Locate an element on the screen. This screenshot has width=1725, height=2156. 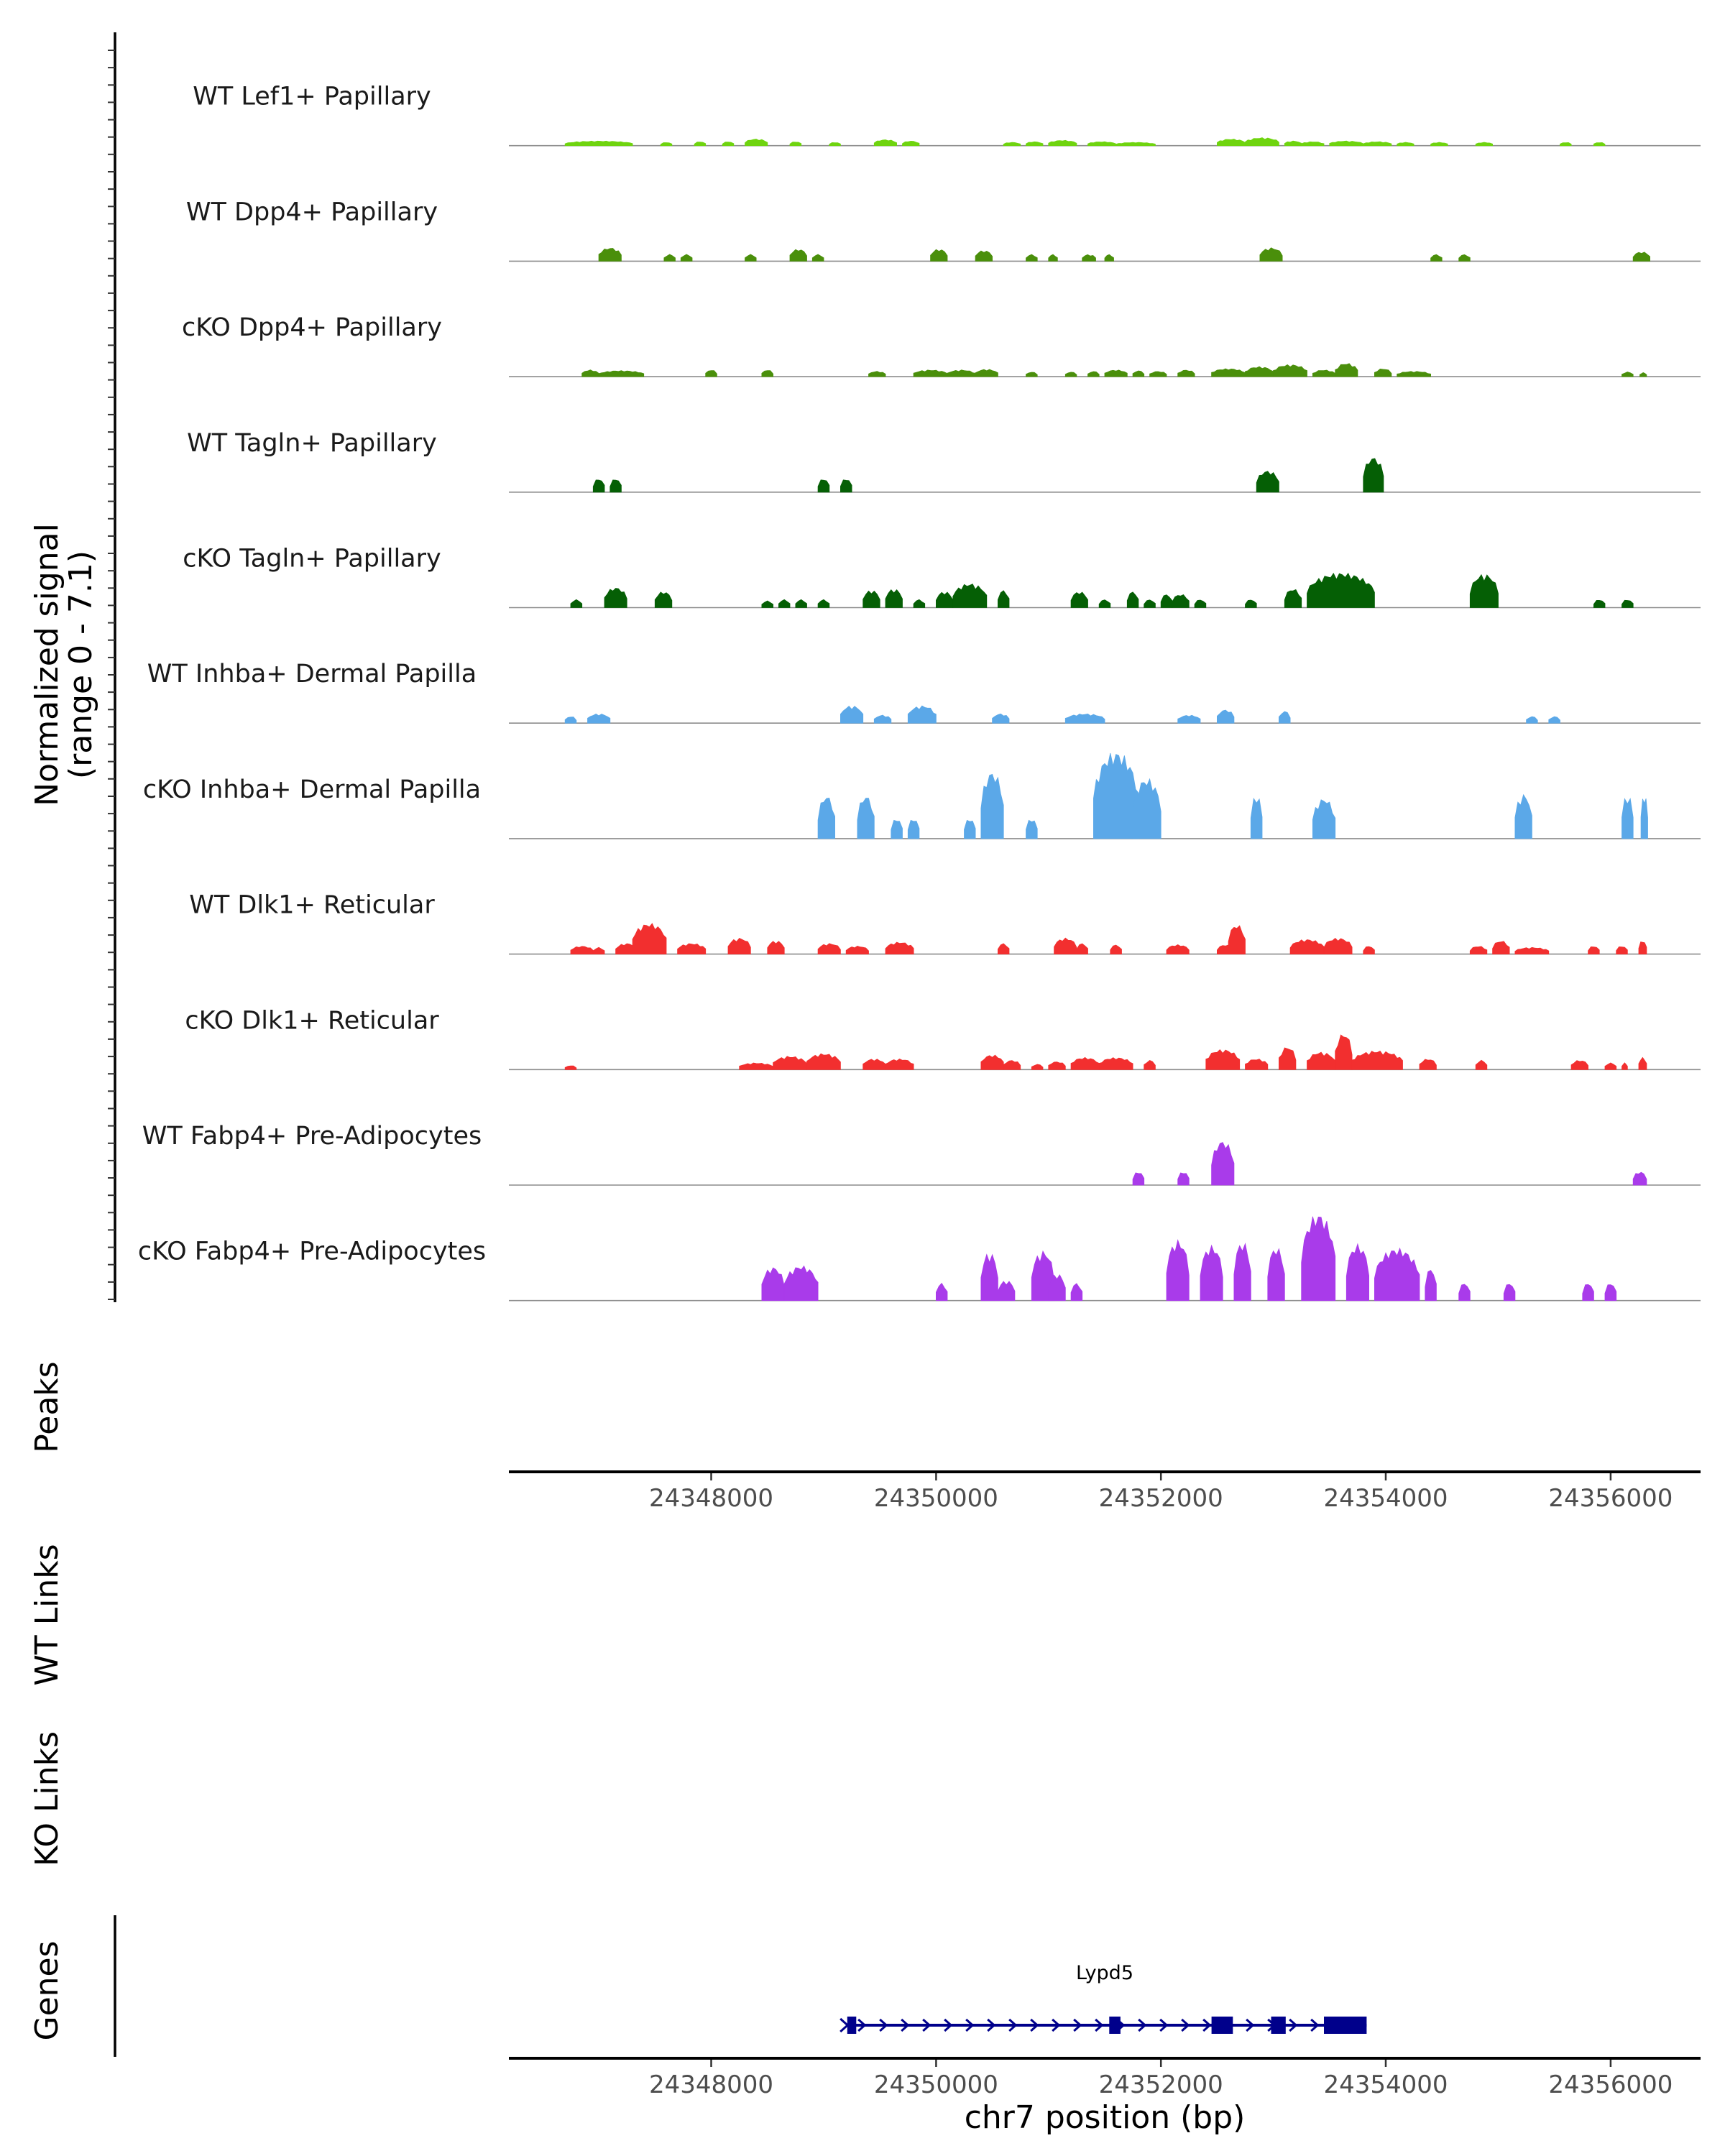
track-label: WT Dpp4+ Papillary is located at coordinates (312, 212).